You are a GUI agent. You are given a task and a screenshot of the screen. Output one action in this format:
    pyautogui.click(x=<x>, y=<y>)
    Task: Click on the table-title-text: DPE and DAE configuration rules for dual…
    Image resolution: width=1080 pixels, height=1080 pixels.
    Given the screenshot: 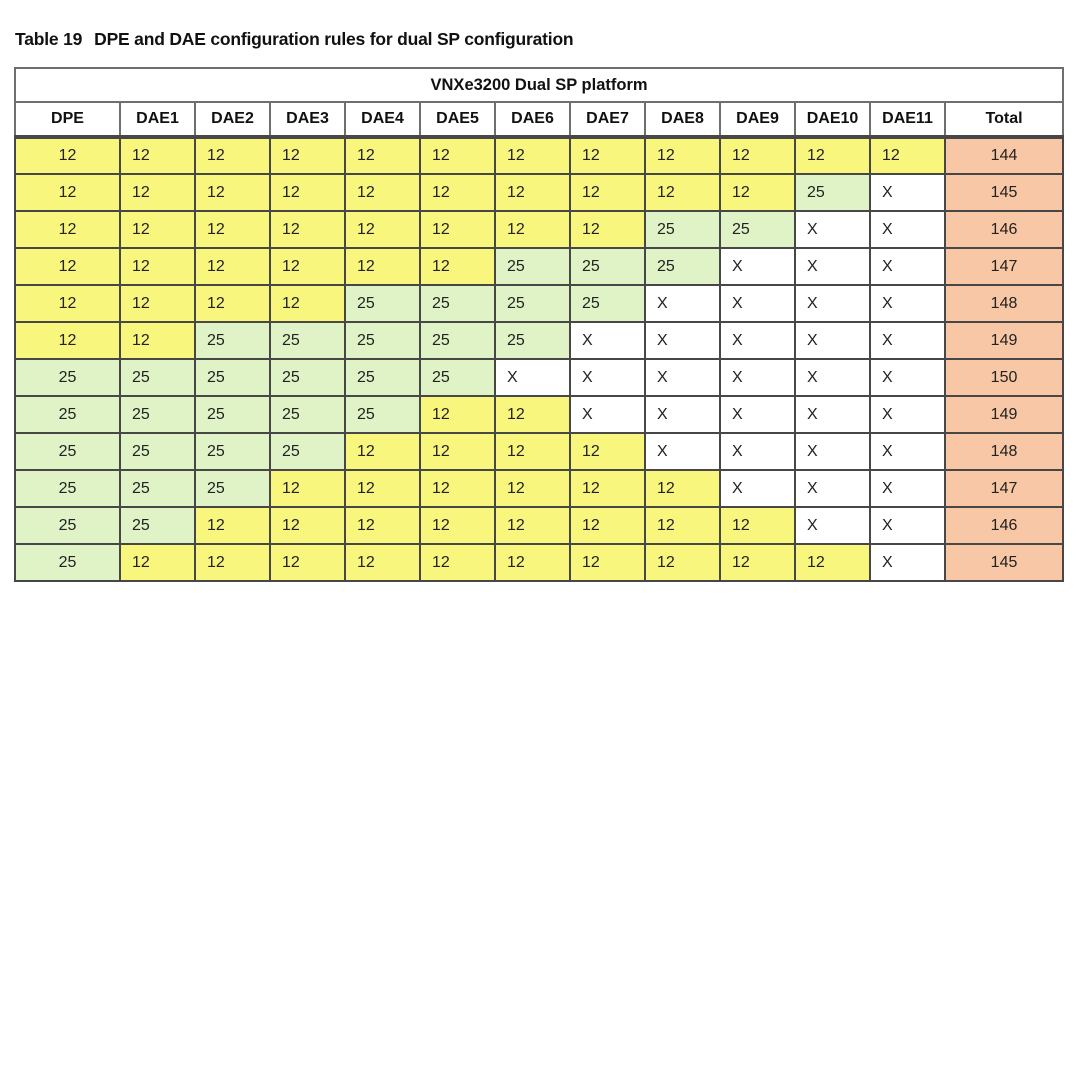 What is the action you would take?
    pyautogui.click(x=334, y=39)
    